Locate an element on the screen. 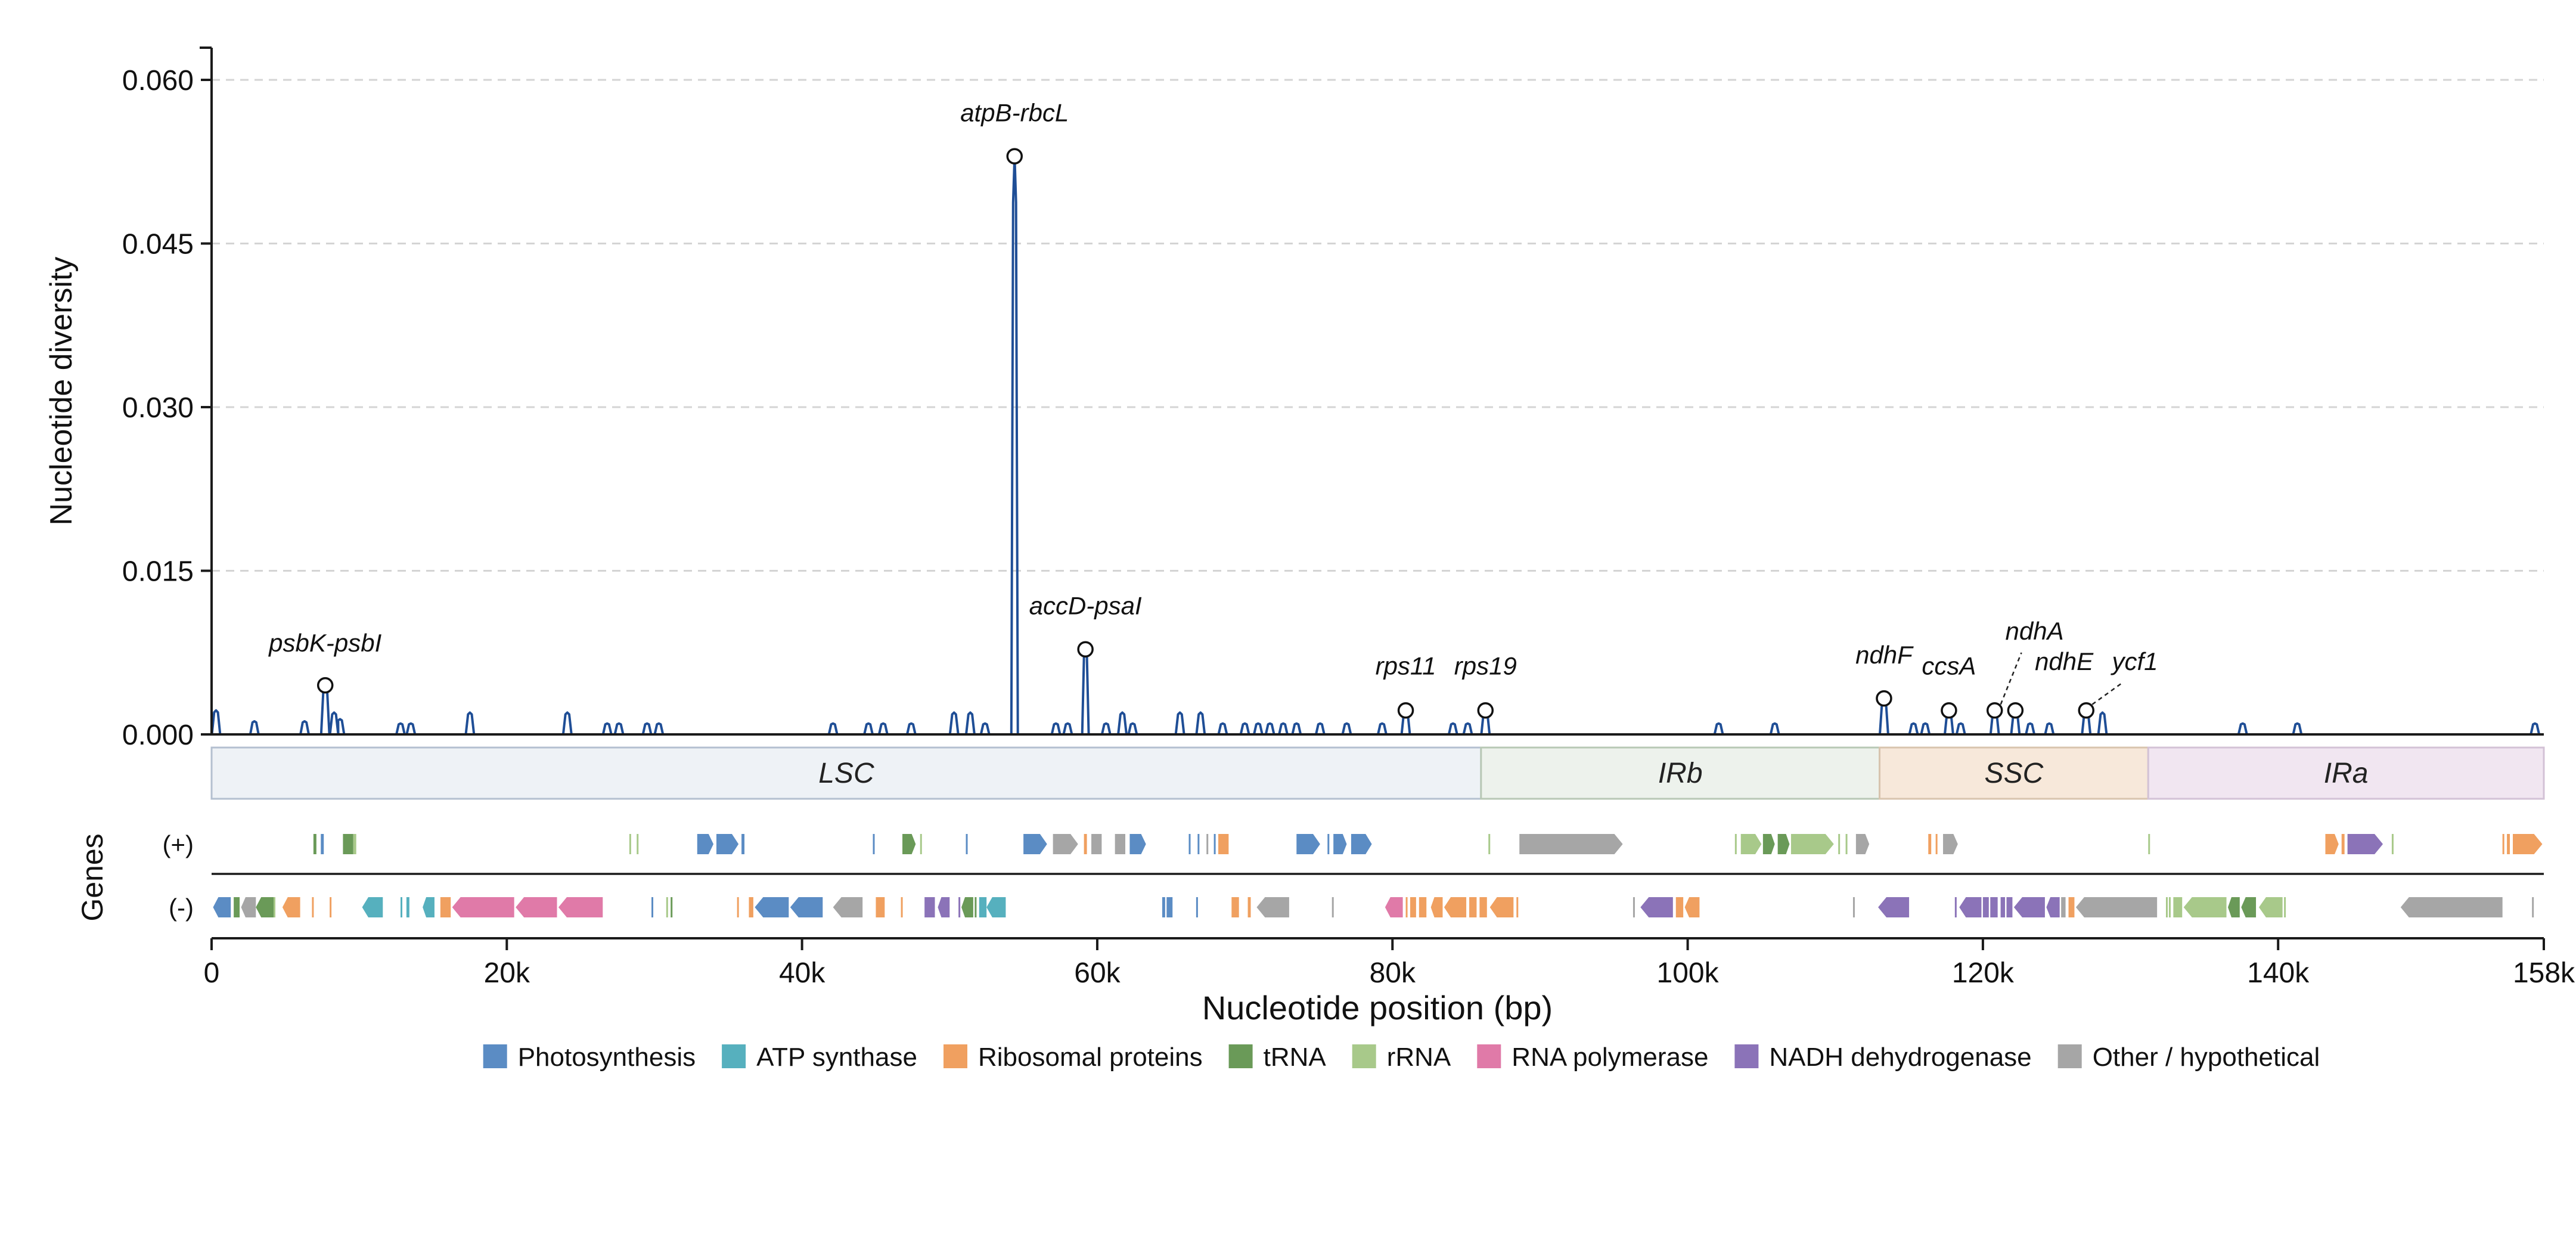 Image resolution: width=2576 pixels, height=1256 pixels. legend-label: NADH dehydrogenase is located at coordinates (1900, 1057).